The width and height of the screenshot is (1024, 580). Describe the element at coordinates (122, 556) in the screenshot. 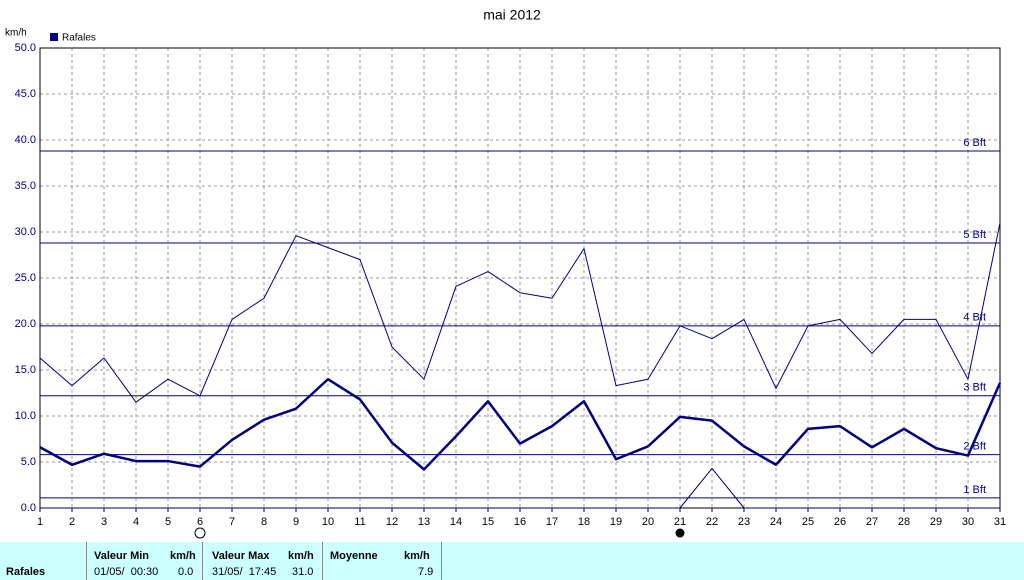

I see `header: Valeur Min` at that location.